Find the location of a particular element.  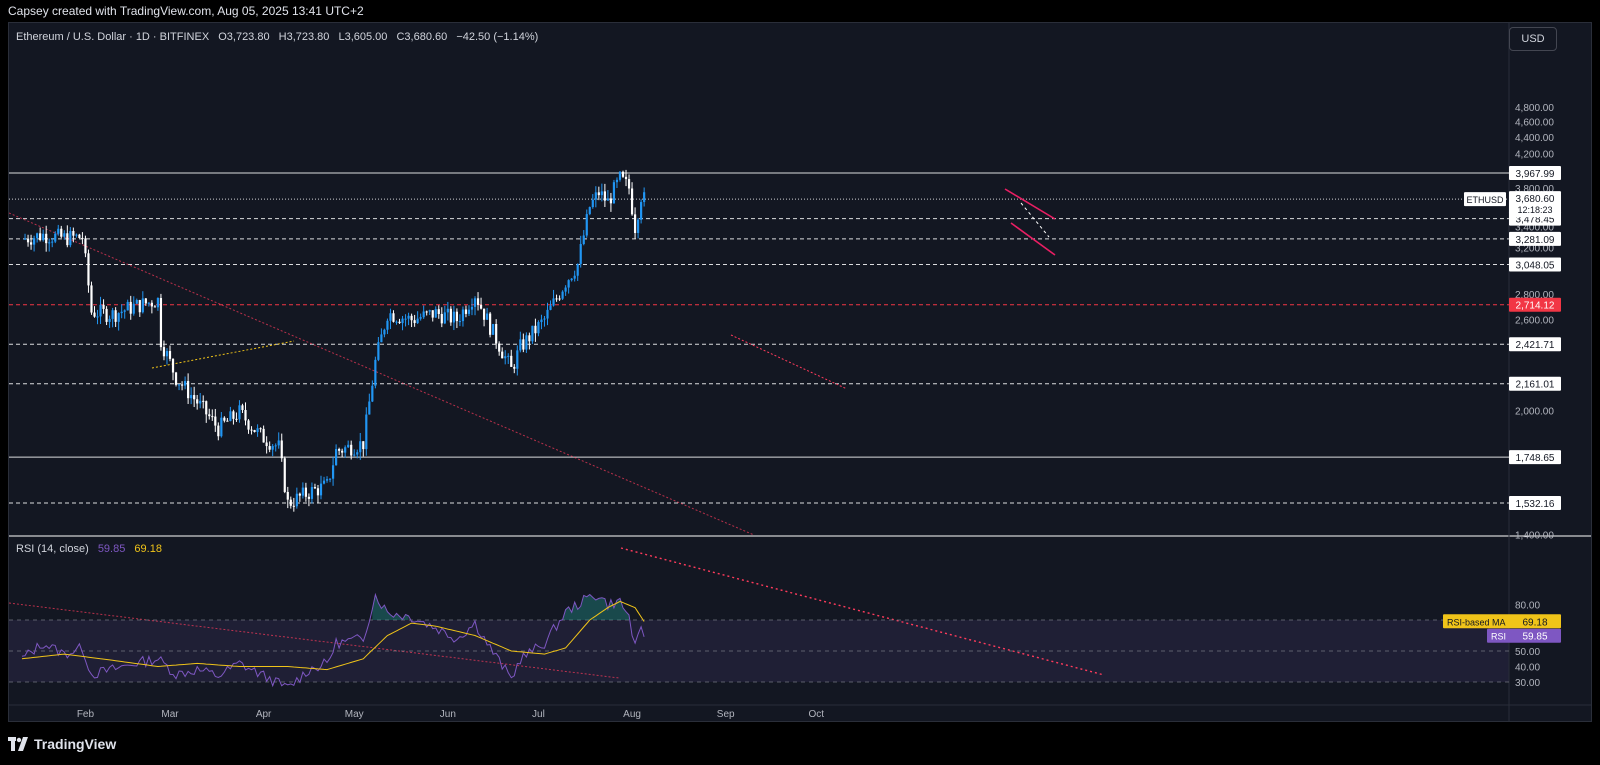

rsi-line is located at coordinates (333, 640).